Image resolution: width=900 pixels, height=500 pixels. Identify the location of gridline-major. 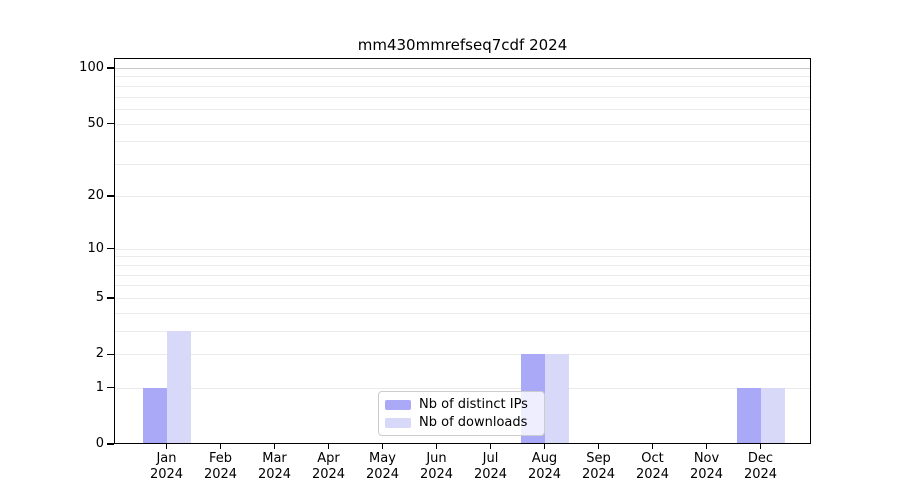
(462, 68).